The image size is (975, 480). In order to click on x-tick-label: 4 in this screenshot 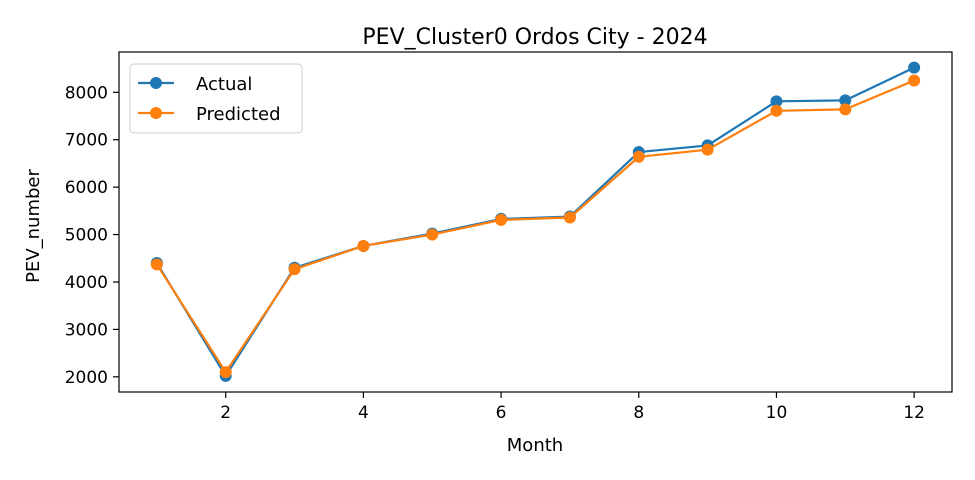, I will do `click(363, 413)`.